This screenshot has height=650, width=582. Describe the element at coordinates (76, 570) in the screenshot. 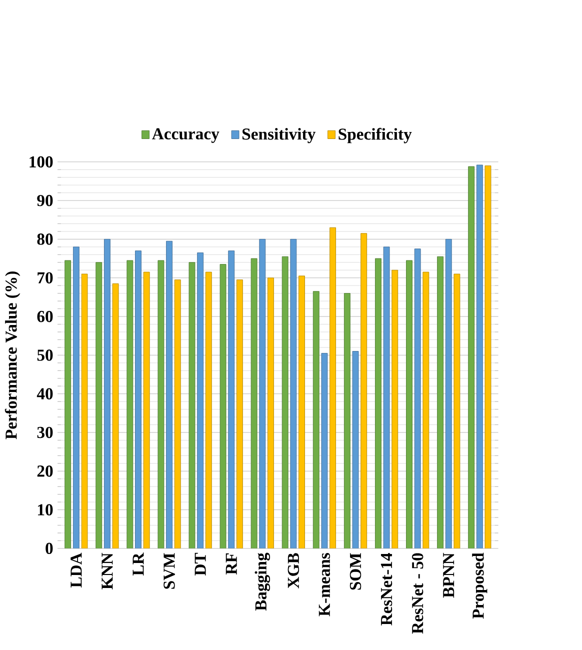

I see `x-tick-label: LDA` at that location.